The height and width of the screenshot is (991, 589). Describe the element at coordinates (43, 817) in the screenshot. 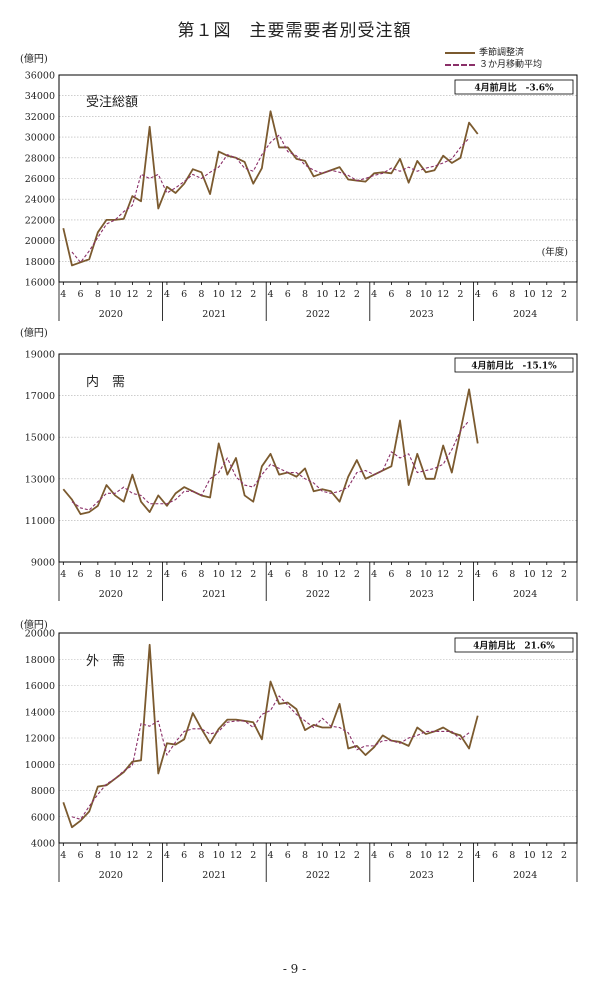

I see `y-tick-label: 6000` at that location.